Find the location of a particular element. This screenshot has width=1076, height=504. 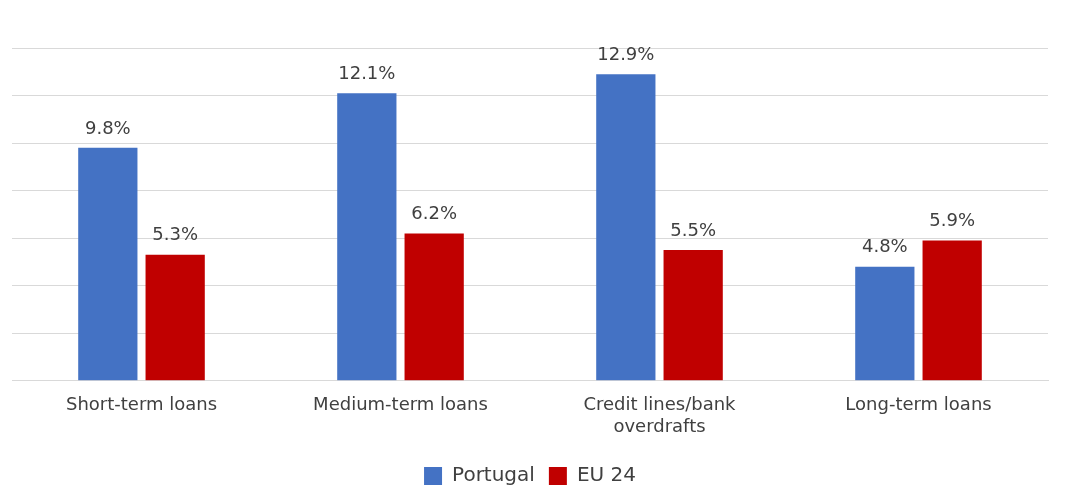

data-label: 5.9% is located at coordinates (952, 220).